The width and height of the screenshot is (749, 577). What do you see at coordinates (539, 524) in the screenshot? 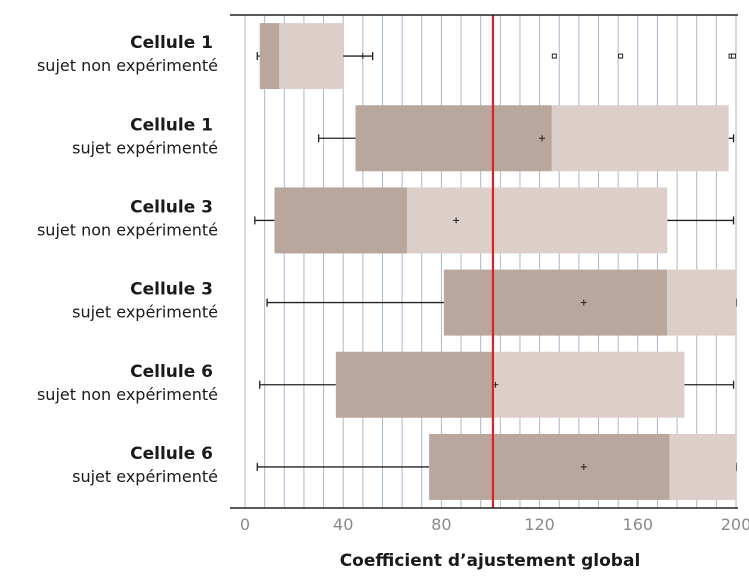
I see `x-tick-label: 120` at bounding box center [539, 524].